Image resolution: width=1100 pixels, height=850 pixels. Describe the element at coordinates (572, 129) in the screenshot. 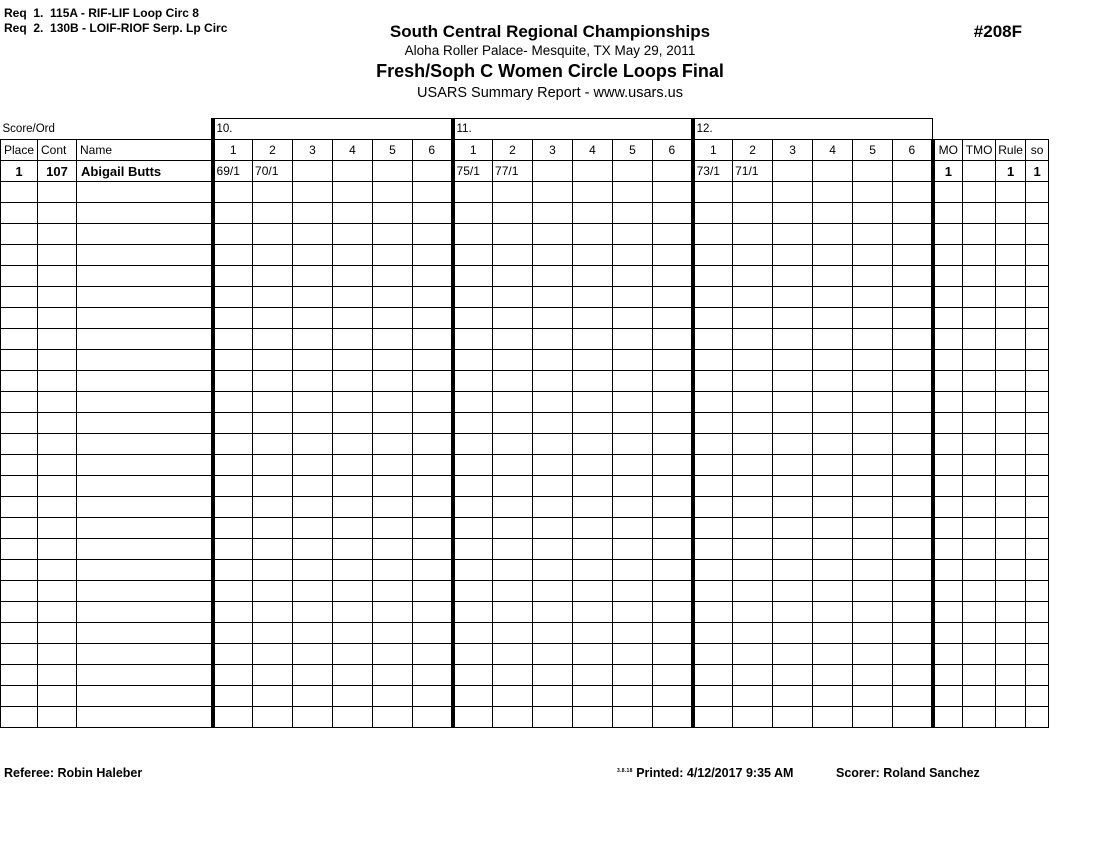

I see `element-group-label-11: 11.` at that location.